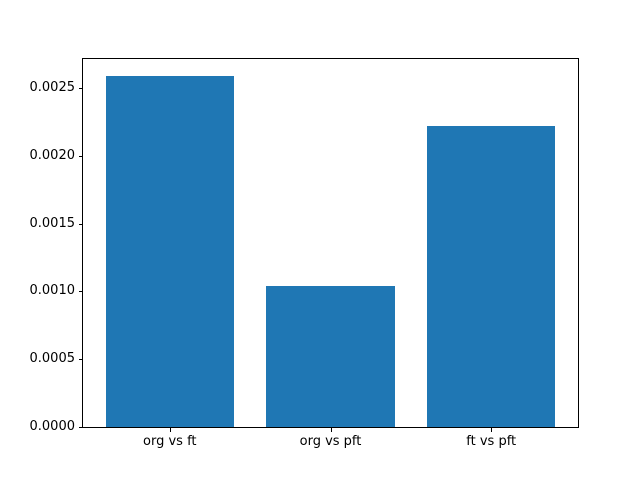 The image size is (640, 480). Describe the element at coordinates (52, 88) in the screenshot. I see `y-tick-label: 0.0025` at that location.